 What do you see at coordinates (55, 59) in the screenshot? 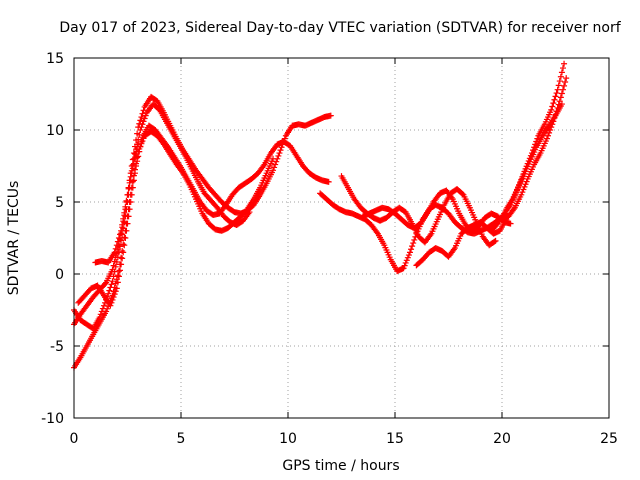
I see `y-tick-label: 15` at bounding box center [55, 59].